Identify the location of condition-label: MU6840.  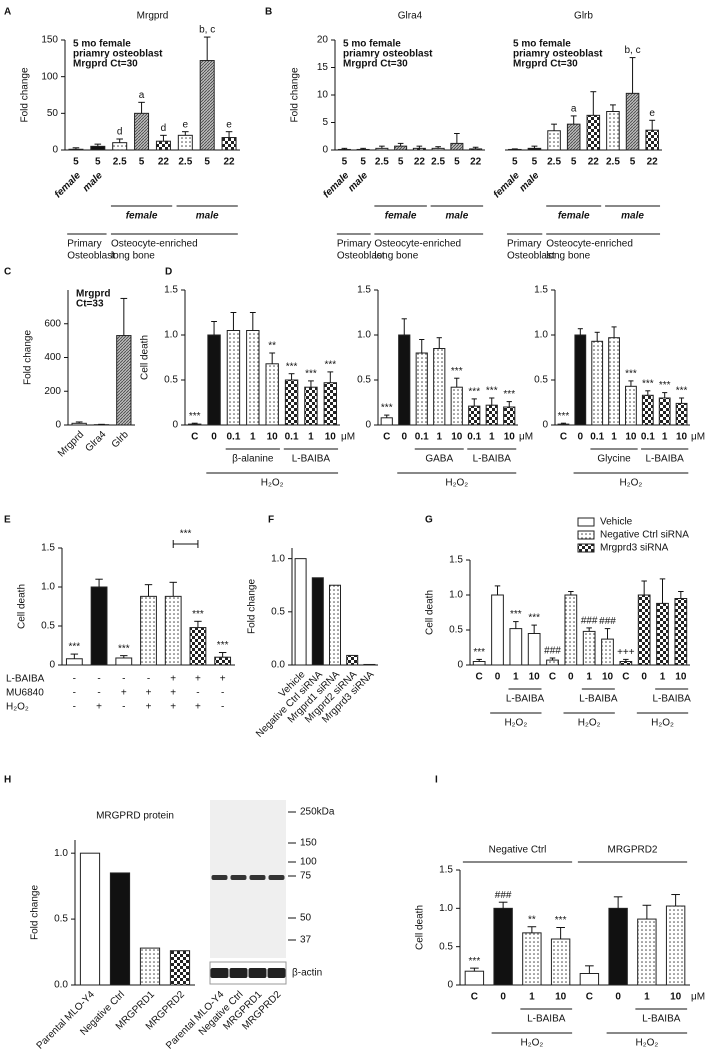
(25, 693).